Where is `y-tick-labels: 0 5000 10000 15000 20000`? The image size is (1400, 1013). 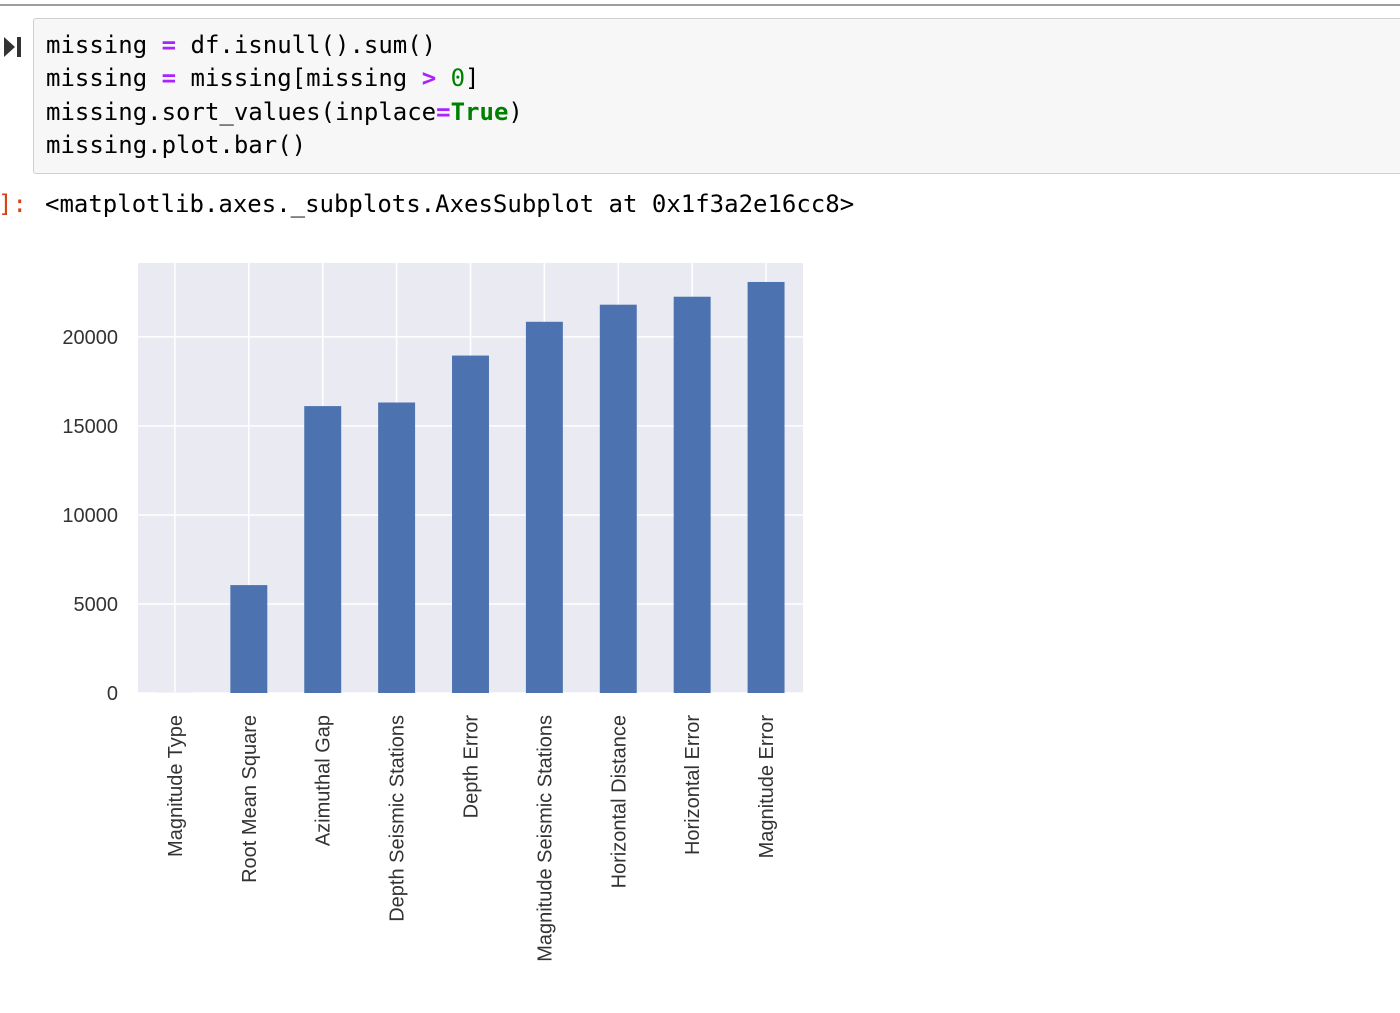 y-tick-labels: 0 5000 10000 15000 20000 is located at coordinates (90, 516).